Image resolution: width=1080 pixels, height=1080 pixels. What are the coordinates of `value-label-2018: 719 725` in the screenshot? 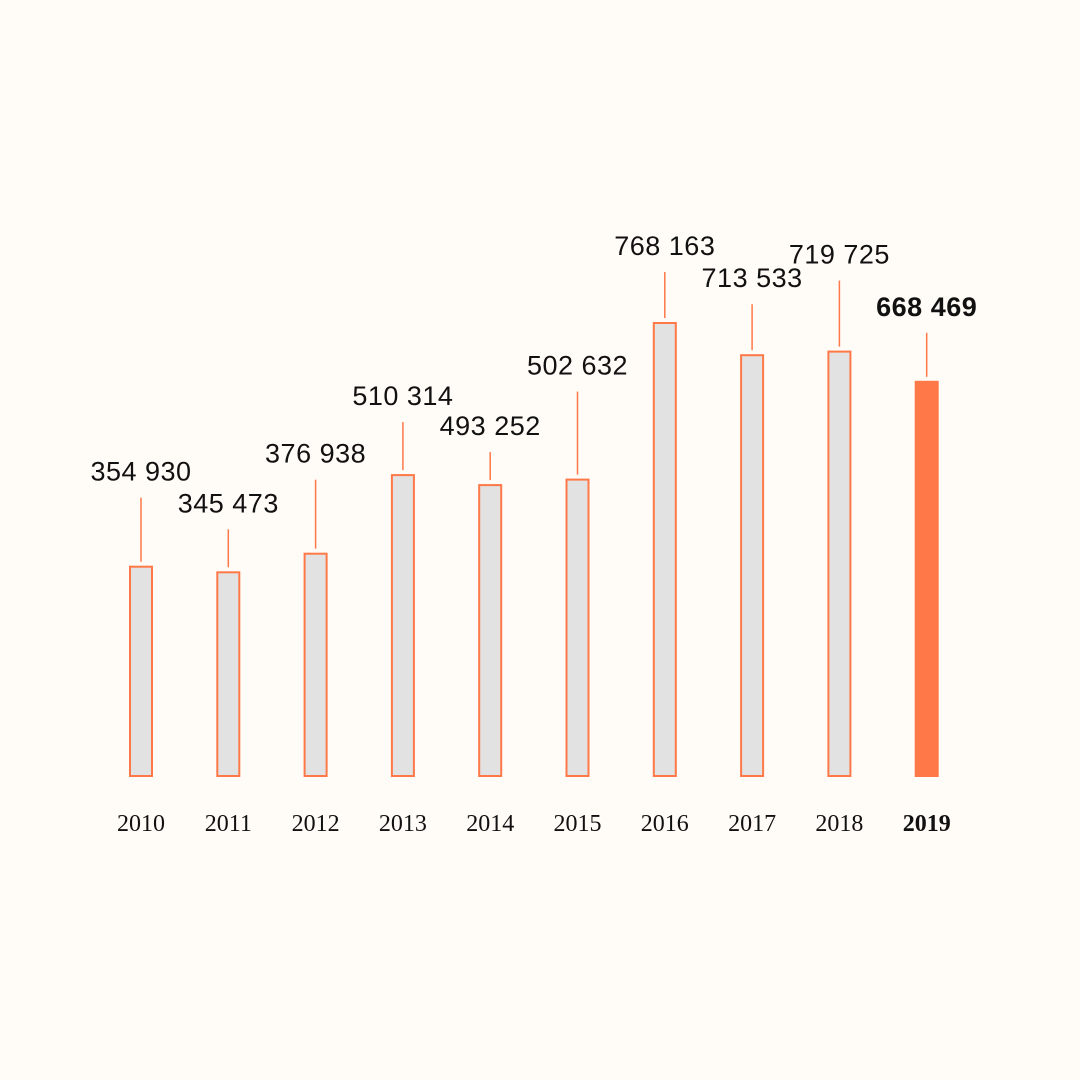 It's located at (839, 255).